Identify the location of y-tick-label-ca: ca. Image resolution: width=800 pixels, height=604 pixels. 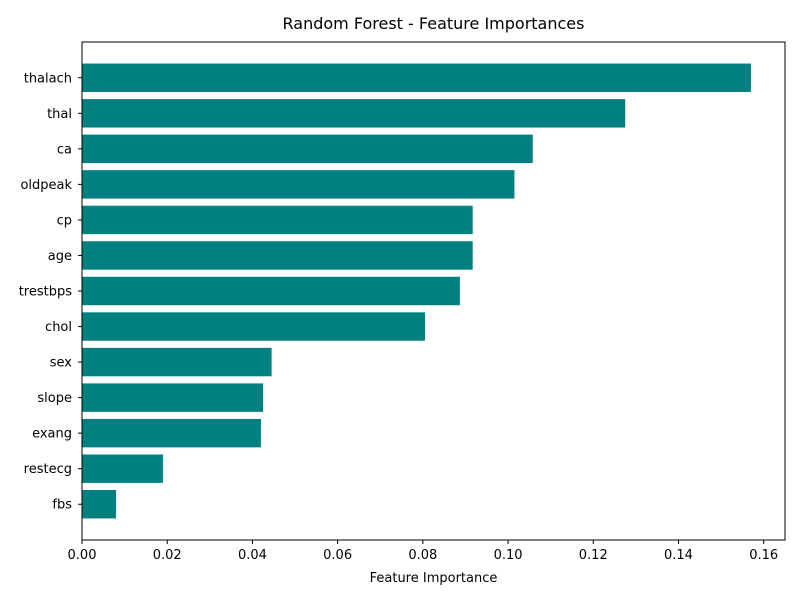
(64, 149).